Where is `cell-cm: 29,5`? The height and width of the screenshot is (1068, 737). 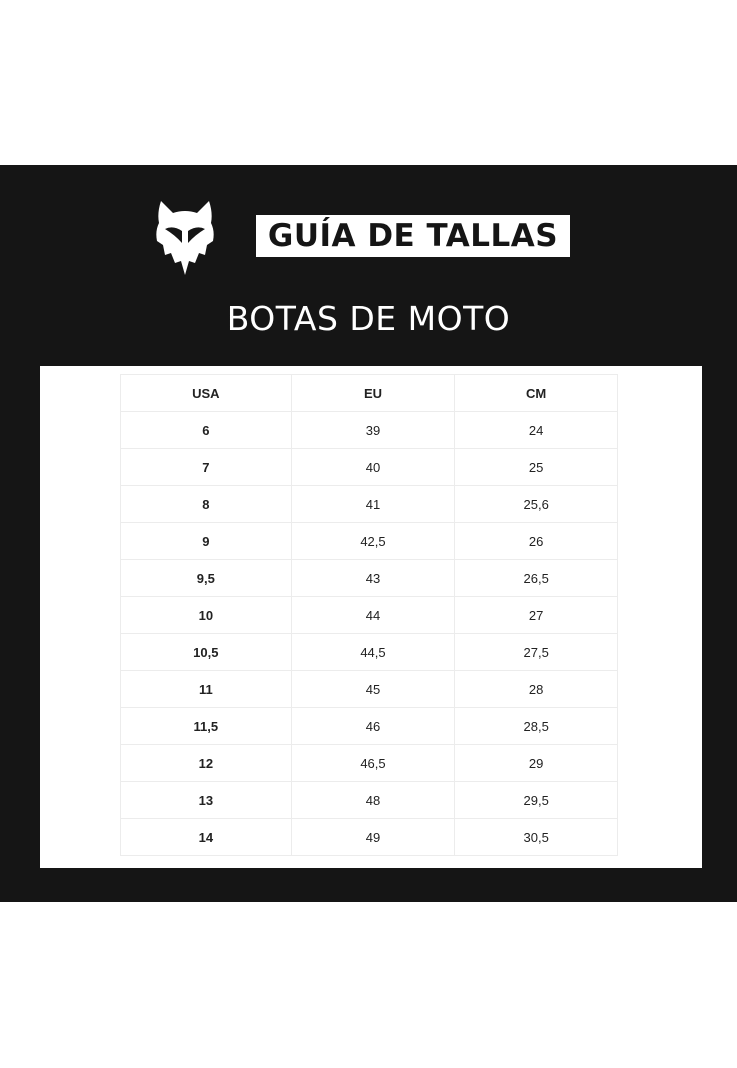
cell-cm: 29,5 is located at coordinates (536, 800).